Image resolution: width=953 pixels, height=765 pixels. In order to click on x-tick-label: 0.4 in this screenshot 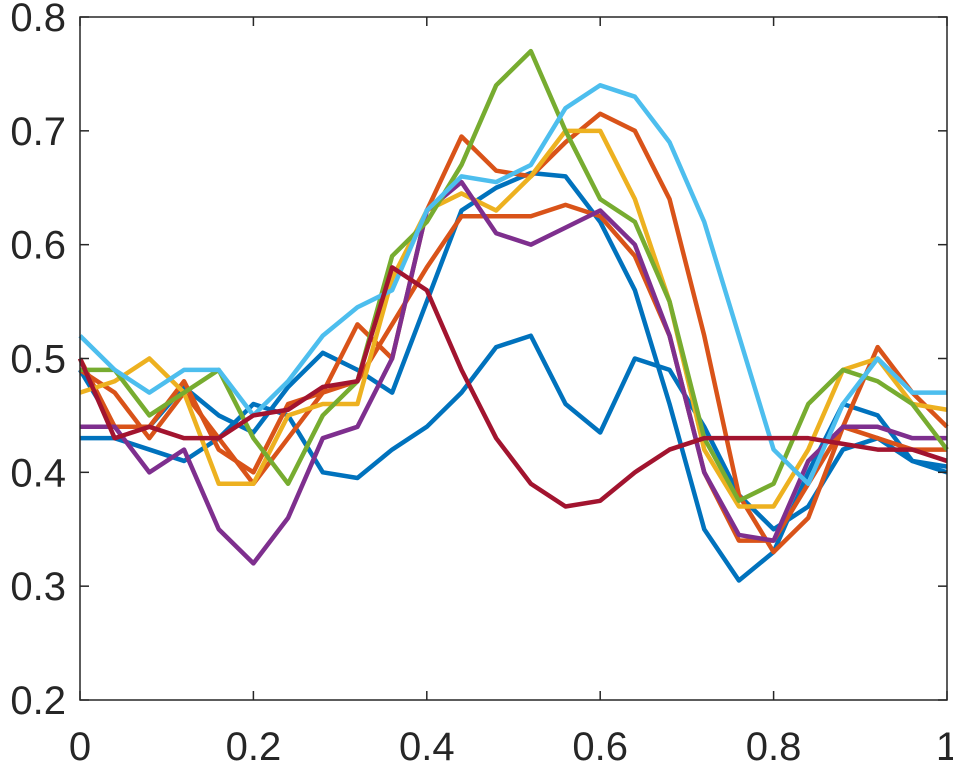, I will do `click(427, 745)`.